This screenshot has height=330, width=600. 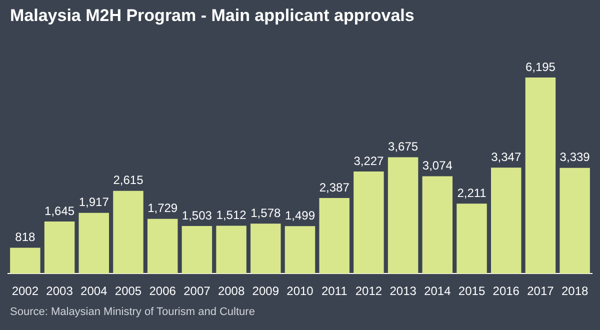 What do you see at coordinates (540, 67) in the screenshot?
I see `data-label: 6,195` at bounding box center [540, 67].